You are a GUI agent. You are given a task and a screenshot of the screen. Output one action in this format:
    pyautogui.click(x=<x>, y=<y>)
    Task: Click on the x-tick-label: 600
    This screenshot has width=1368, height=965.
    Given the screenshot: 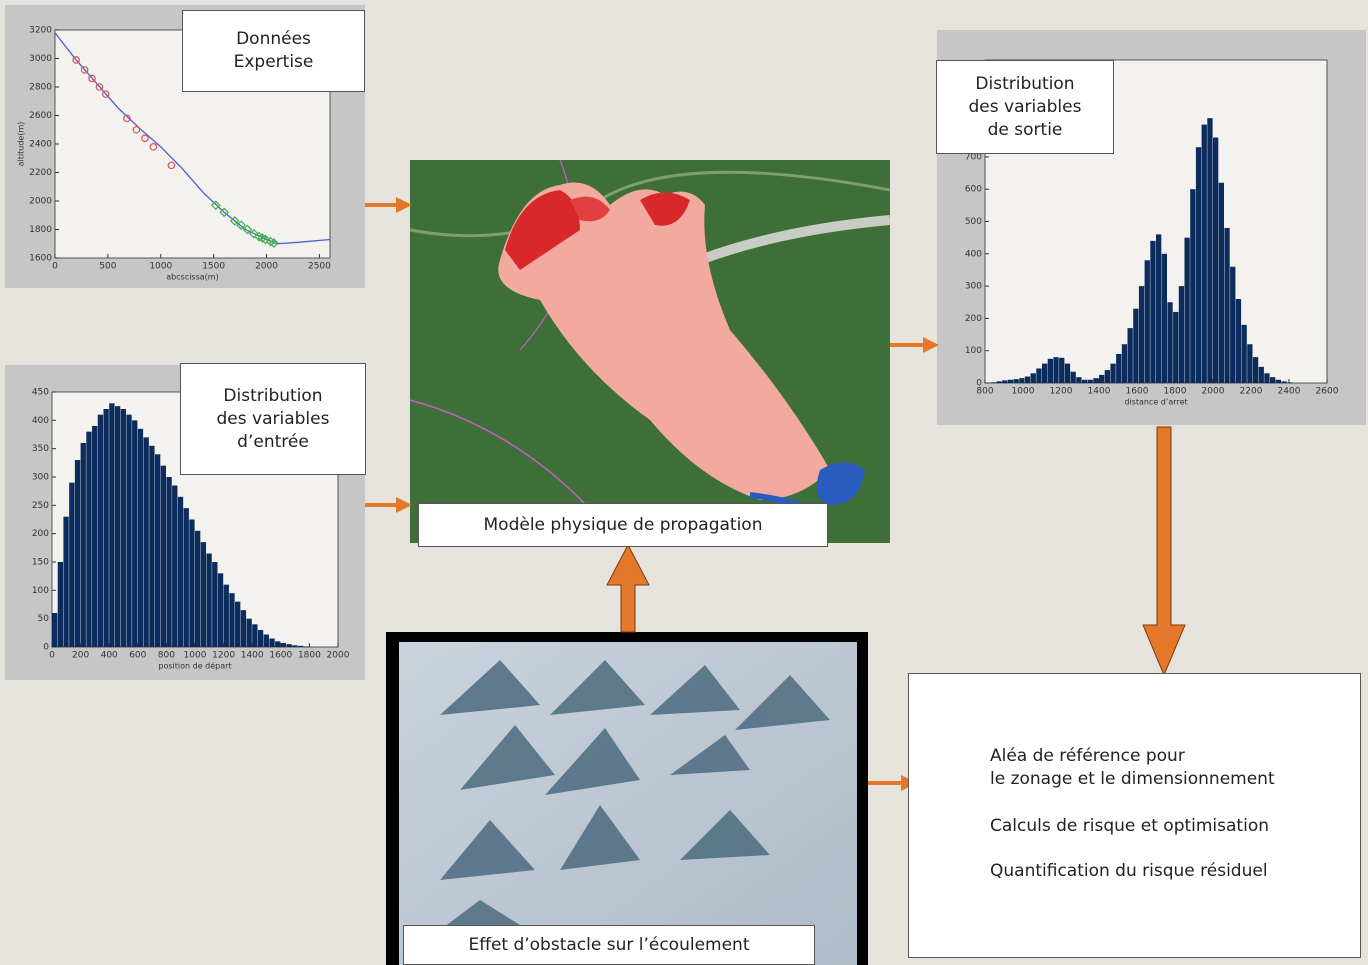 What is the action you would take?
    pyautogui.click(x=137, y=656)
    